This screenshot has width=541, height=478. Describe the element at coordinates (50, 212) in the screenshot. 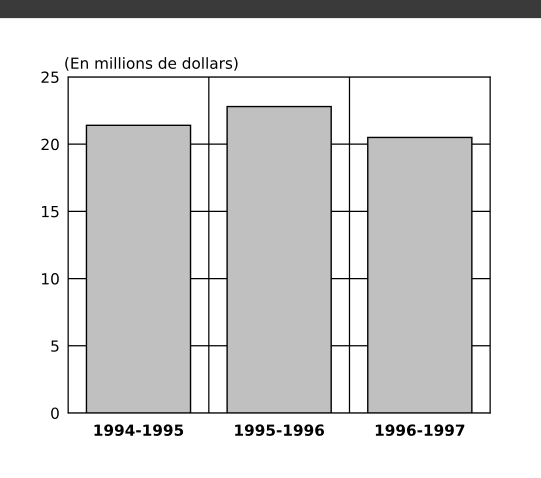

I see `y-tick-label: 15` at that location.